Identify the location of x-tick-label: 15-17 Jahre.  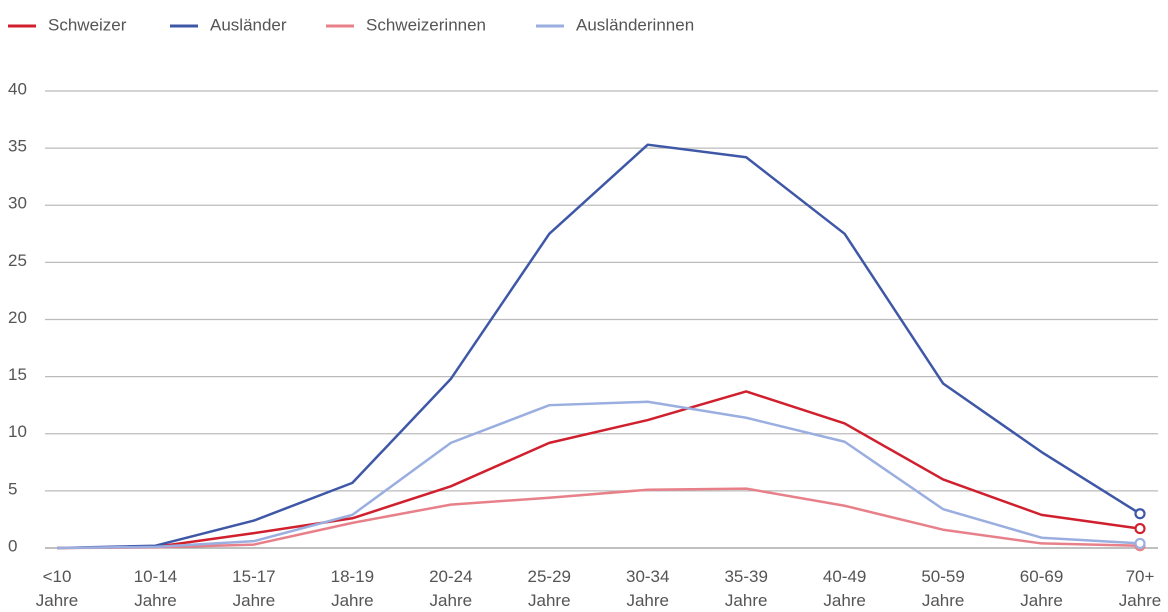
(253, 588).